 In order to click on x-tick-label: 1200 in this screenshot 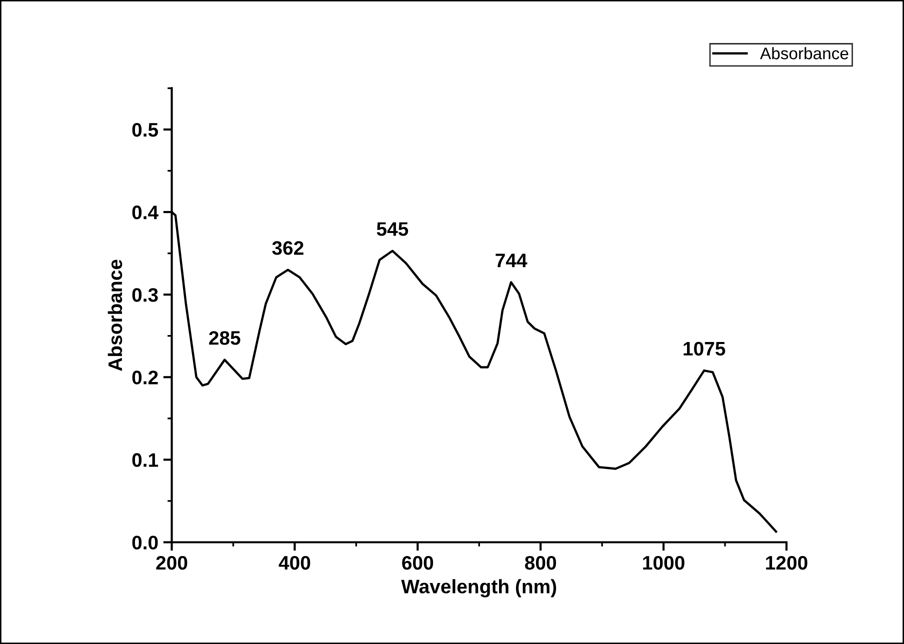, I will do `click(787, 563)`.